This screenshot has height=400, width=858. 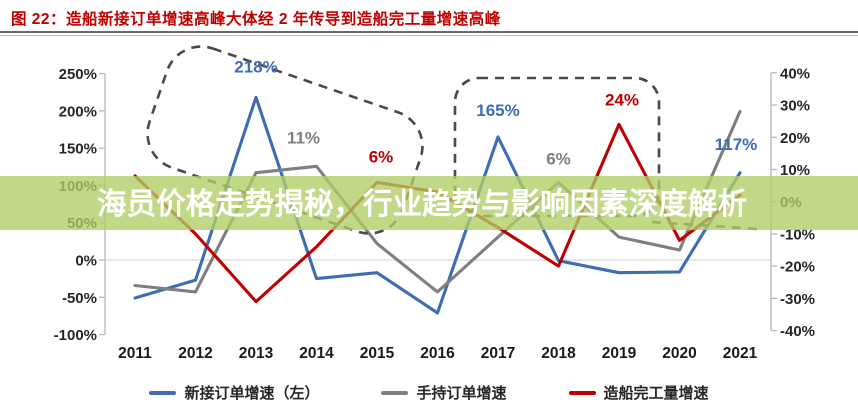 I want to click on legend-swatch-gray-line, so click(x=395, y=392).